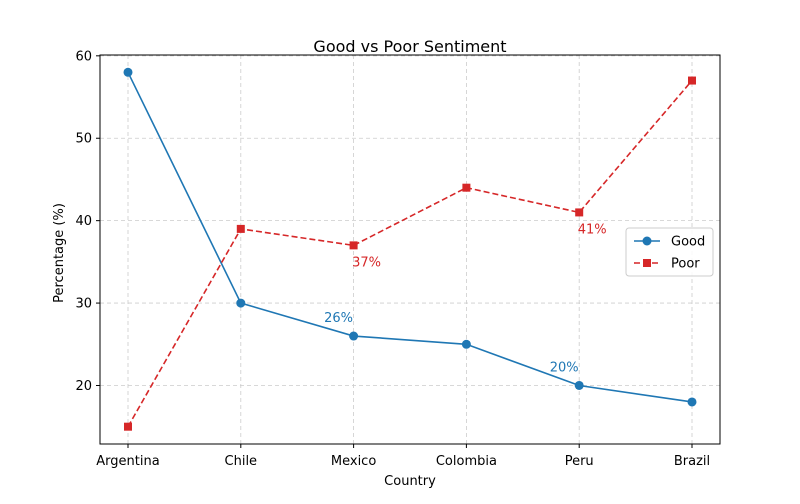 The image size is (800, 504). I want to click on point-poor-brazil, so click(692, 80).